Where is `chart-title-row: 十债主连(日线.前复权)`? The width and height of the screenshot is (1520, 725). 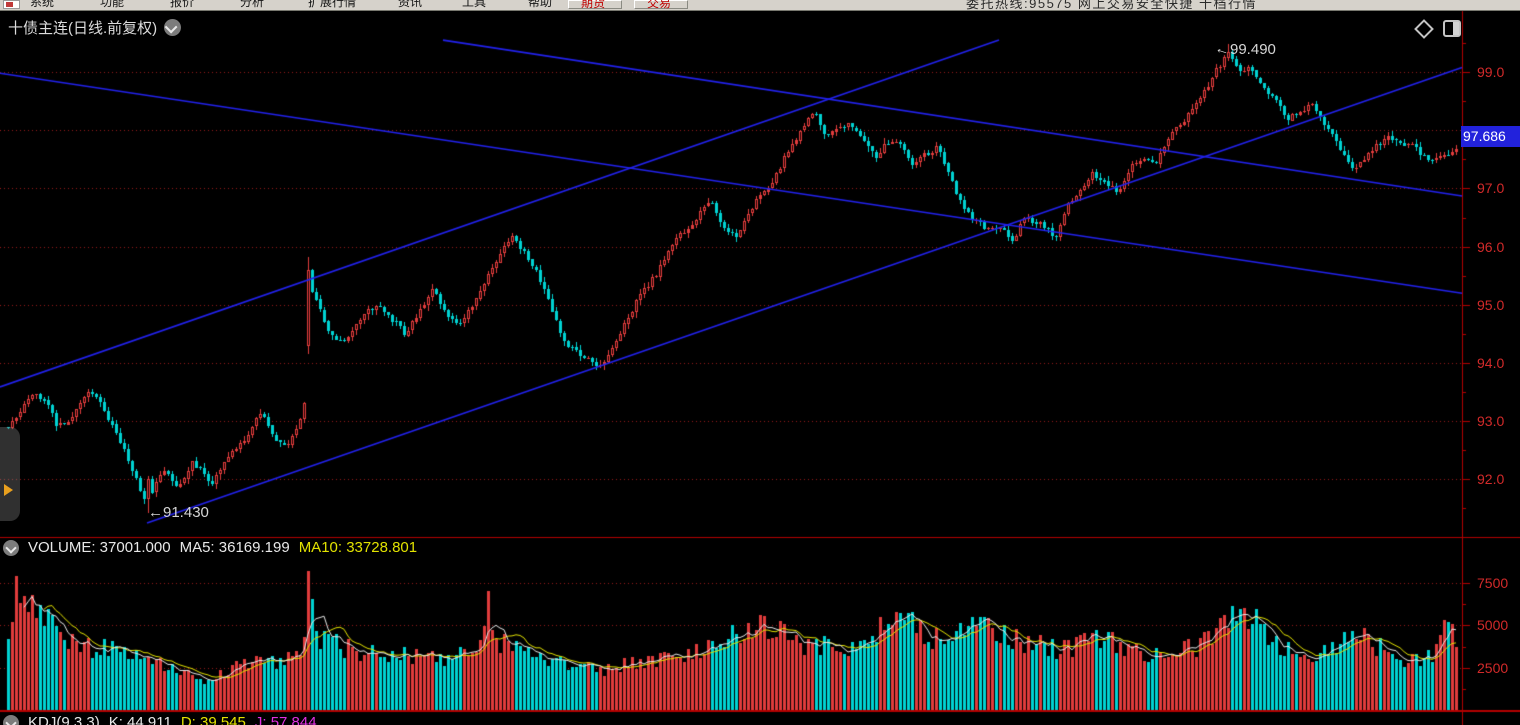 chart-title-row: 十债主连(日线.前复权) is located at coordinates (95, 27).